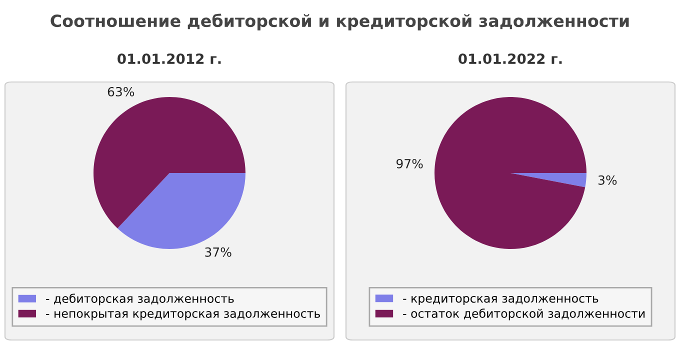 Image resolution: width=680 pixels, height=350 pixels. Describe the element at coordinates (607, 180) in the screenshot. I see `data-label: 3%` at that location.